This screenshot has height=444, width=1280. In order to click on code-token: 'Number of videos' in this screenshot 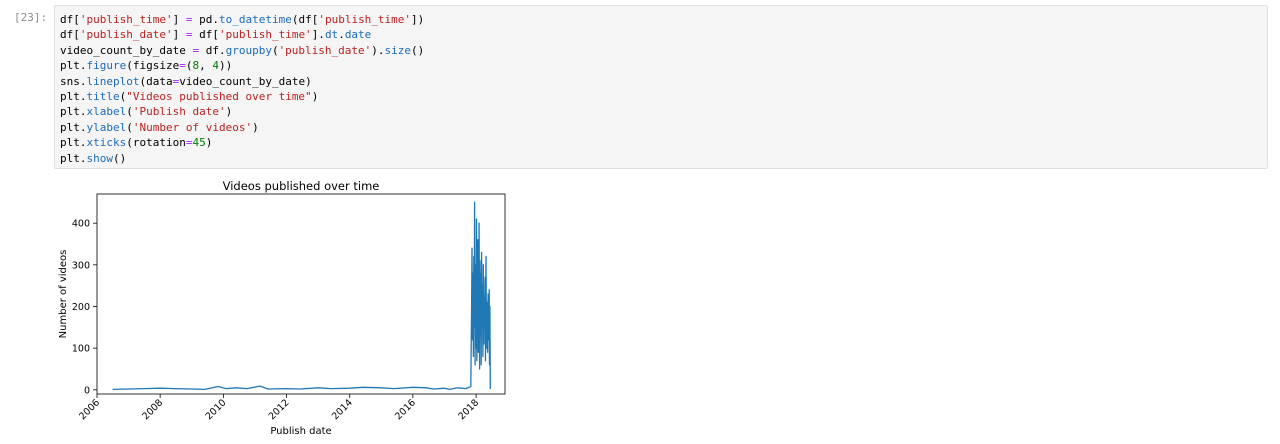, I will do `click(192, 127)`.